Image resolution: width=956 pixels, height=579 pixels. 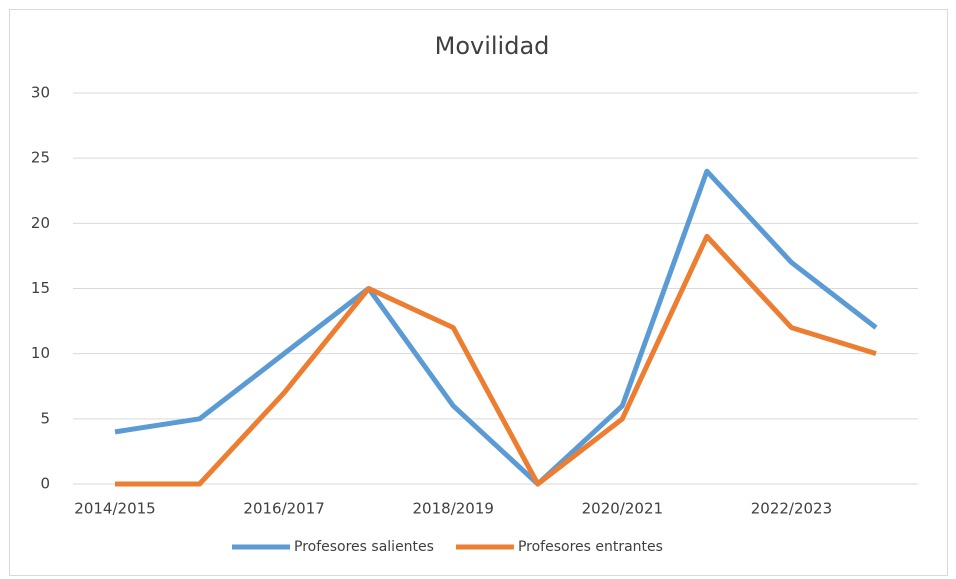 I want to click on legend-label: Profesores salientes, so click(x=364, y=547).